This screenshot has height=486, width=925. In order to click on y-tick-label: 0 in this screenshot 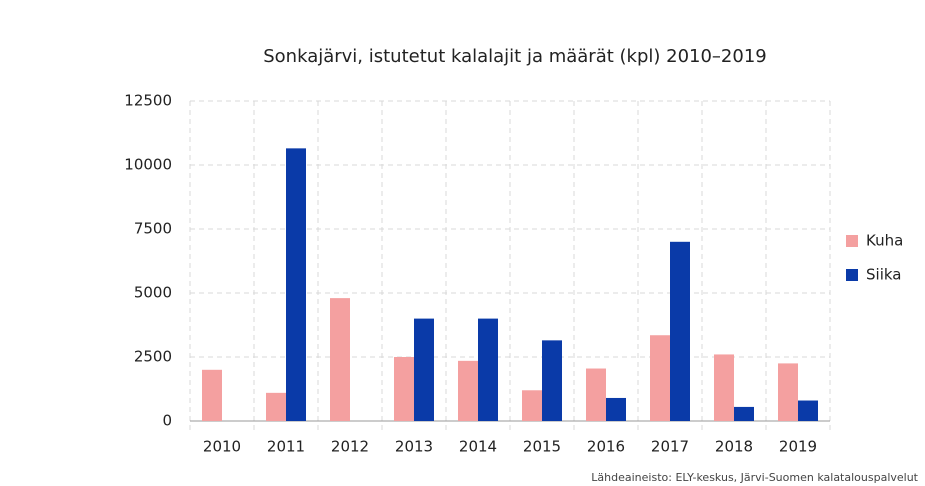, I will do `click(167, 421)`.